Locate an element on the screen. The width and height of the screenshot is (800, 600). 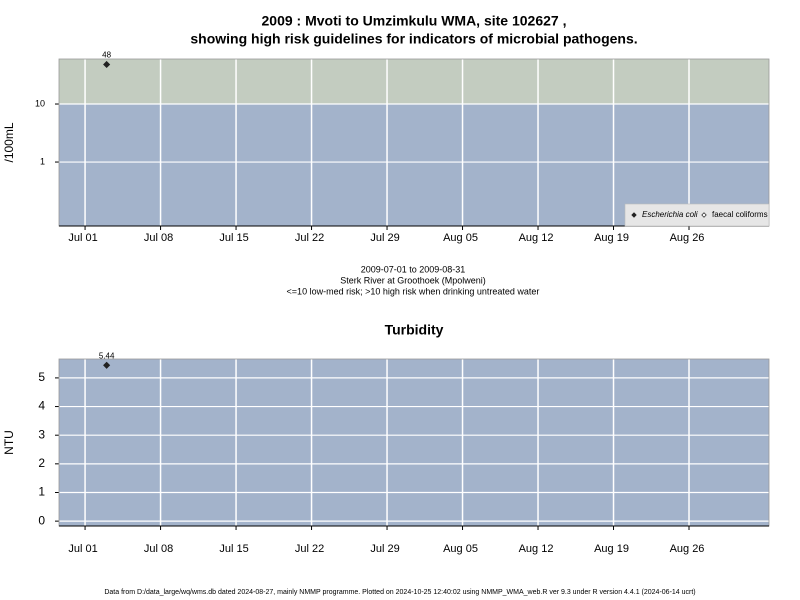
y-tick-label: 10 is located at coordinates (40, 103).